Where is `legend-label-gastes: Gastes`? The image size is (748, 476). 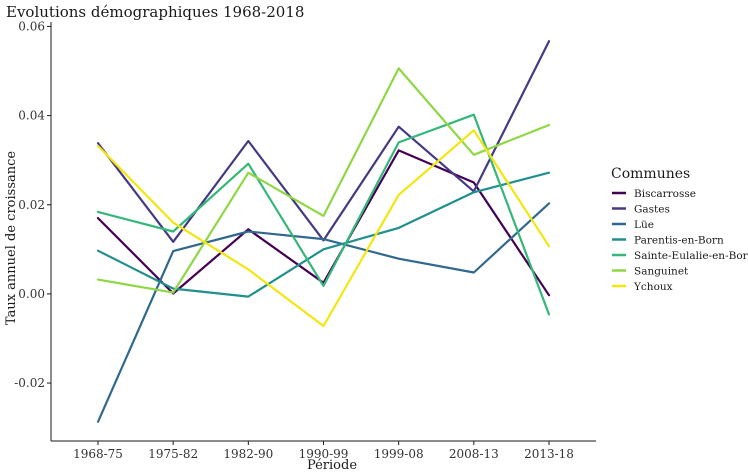
legend-label-gastes: Gastes is located at coordinates (652, 210).